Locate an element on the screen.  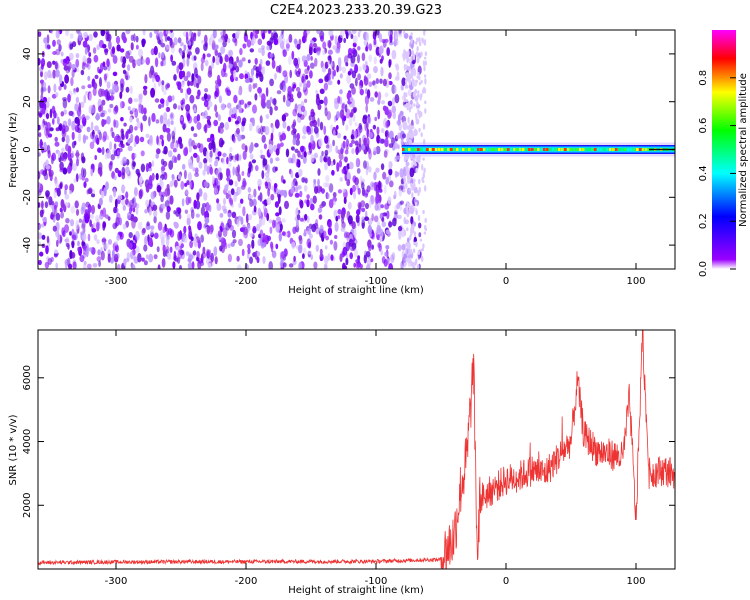
colorbar-label: Normalized spectral amplitude is located at coordinates (743, 150).